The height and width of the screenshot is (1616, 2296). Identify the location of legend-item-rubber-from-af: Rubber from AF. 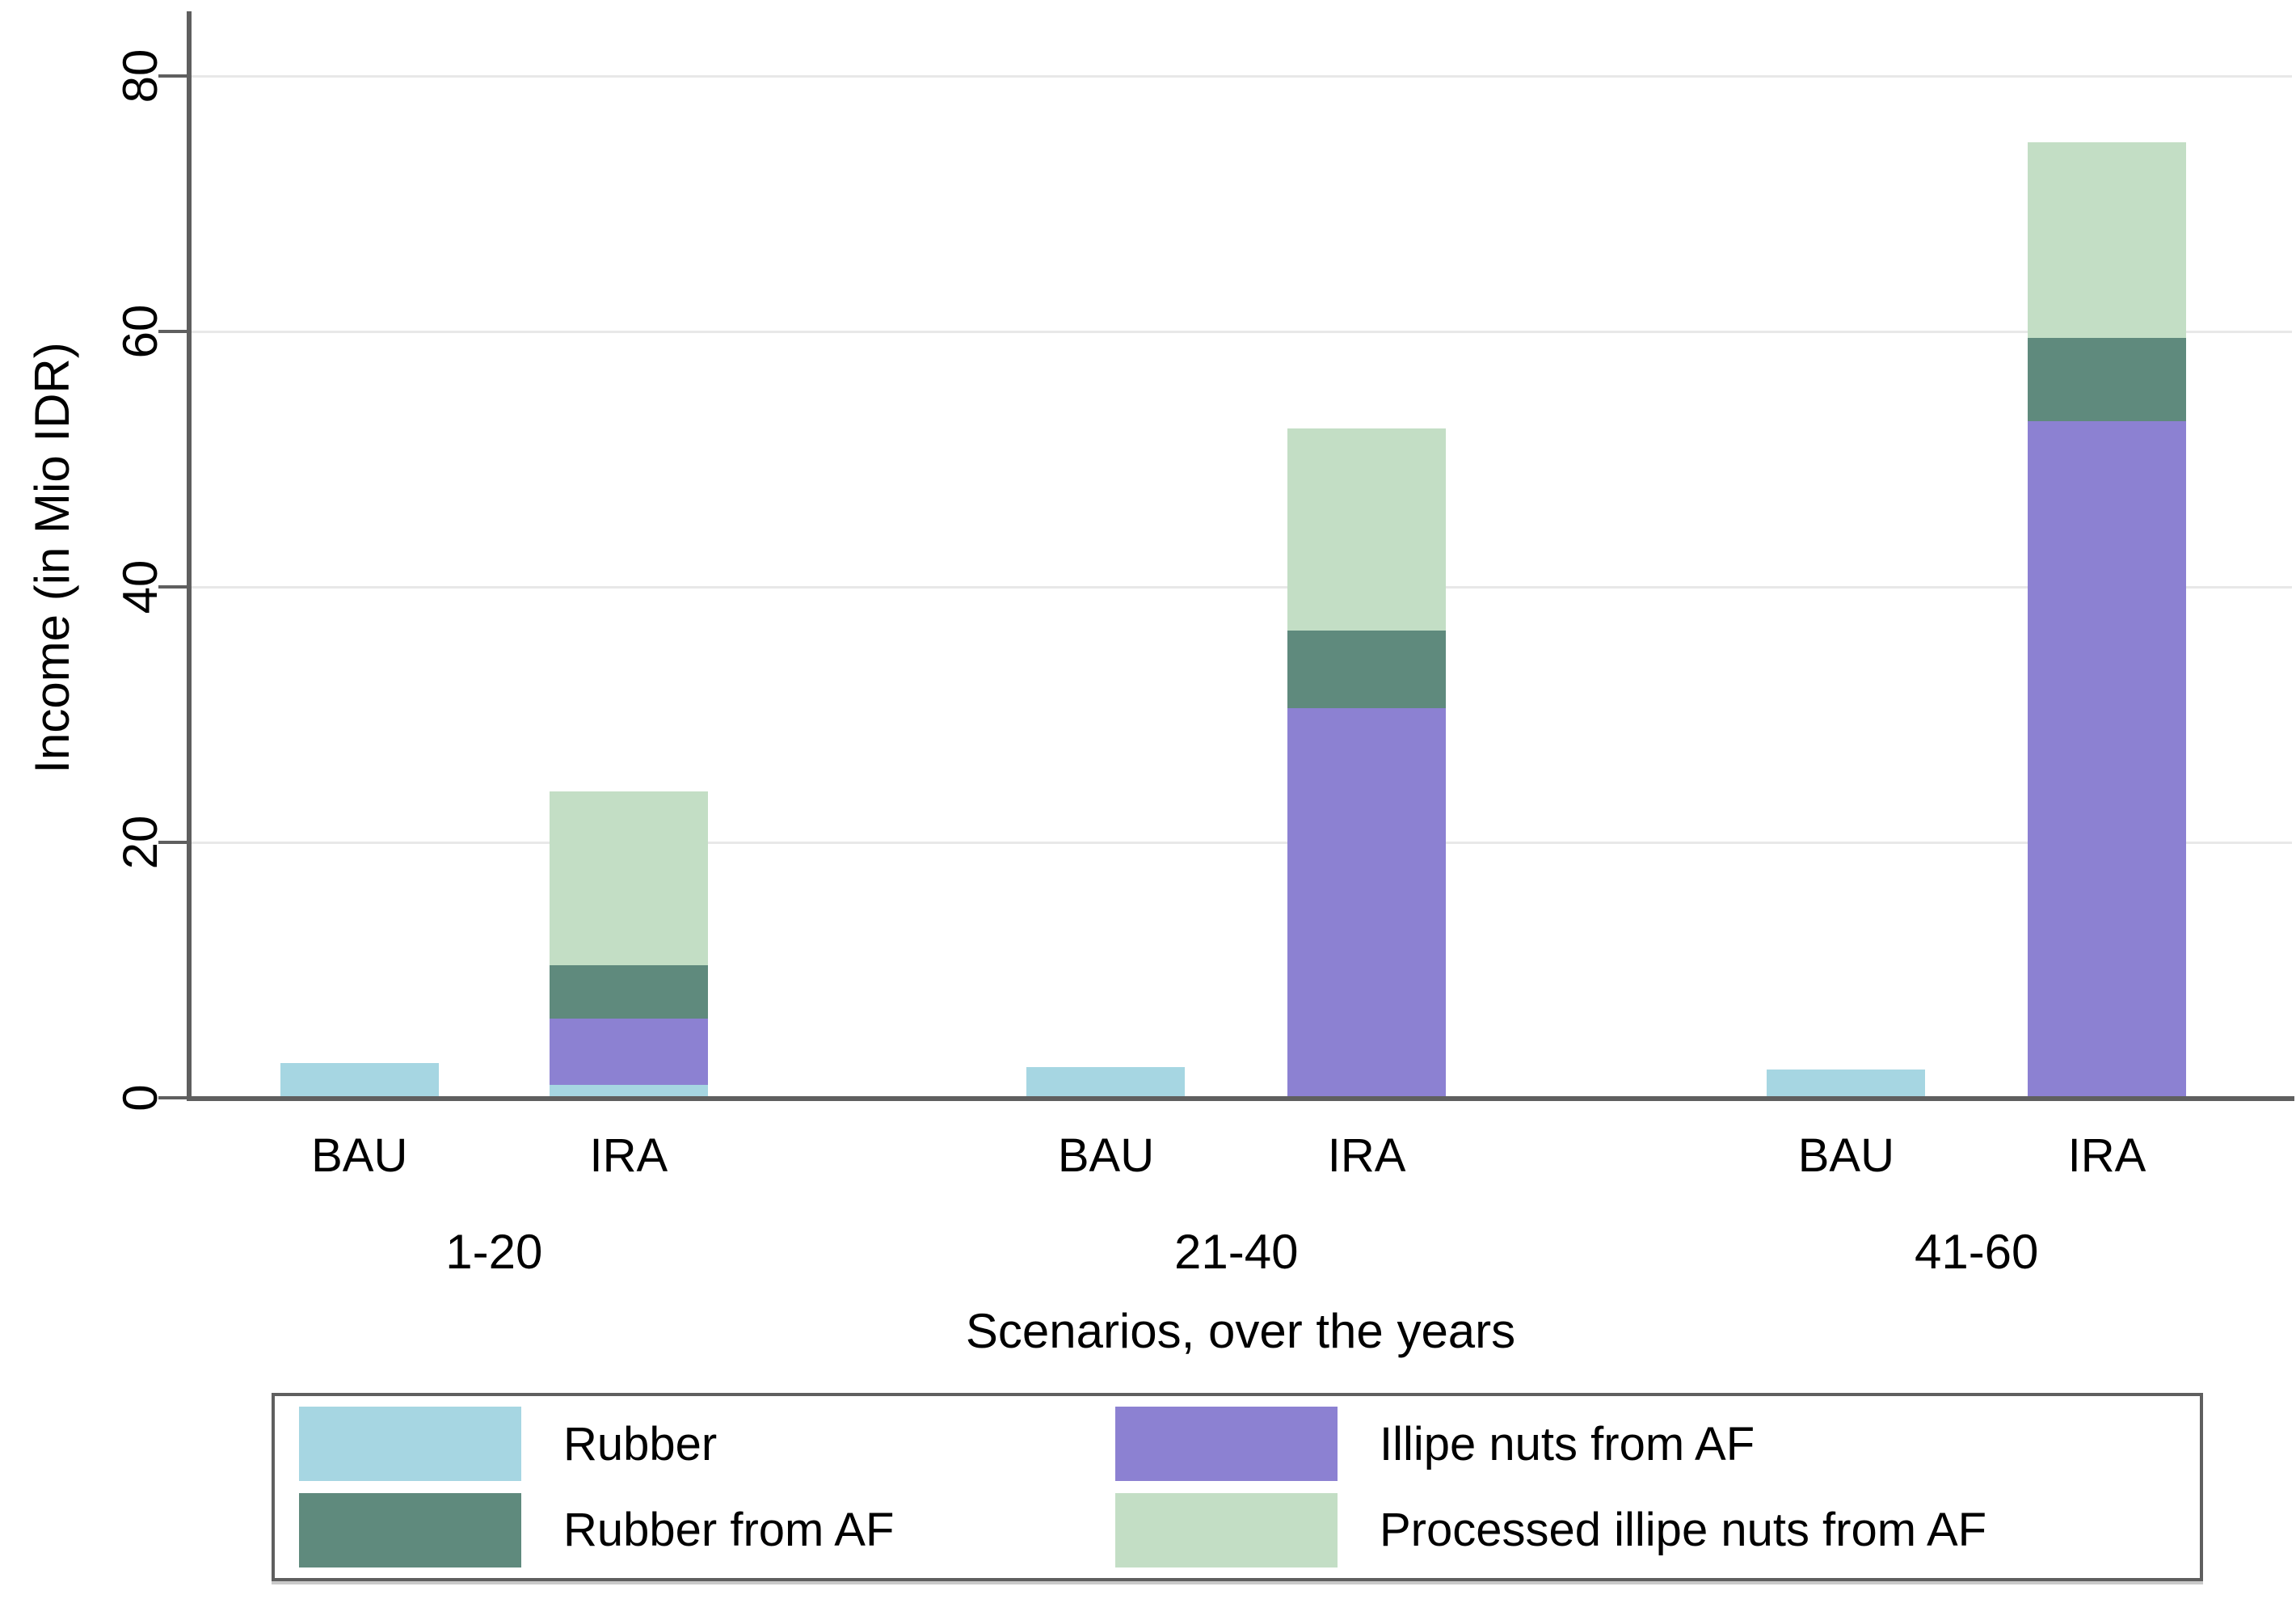
(707, 1530).